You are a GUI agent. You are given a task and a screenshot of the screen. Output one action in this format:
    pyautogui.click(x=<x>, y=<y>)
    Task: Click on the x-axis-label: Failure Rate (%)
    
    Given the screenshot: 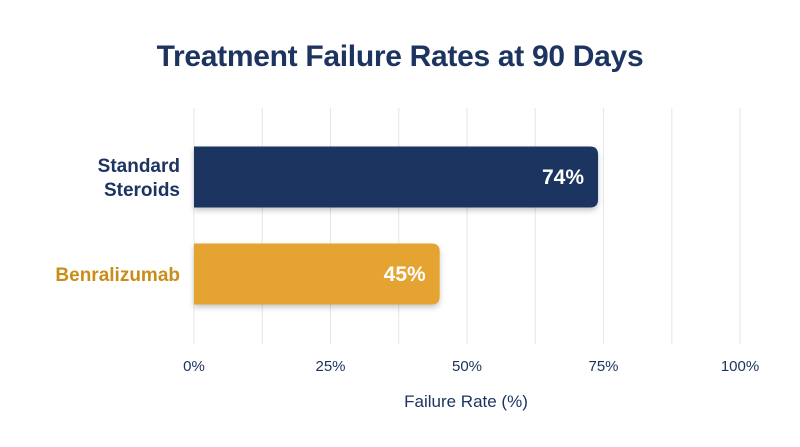 What is the action you would take?
    pyautogui.click(x=466, y=401)
    